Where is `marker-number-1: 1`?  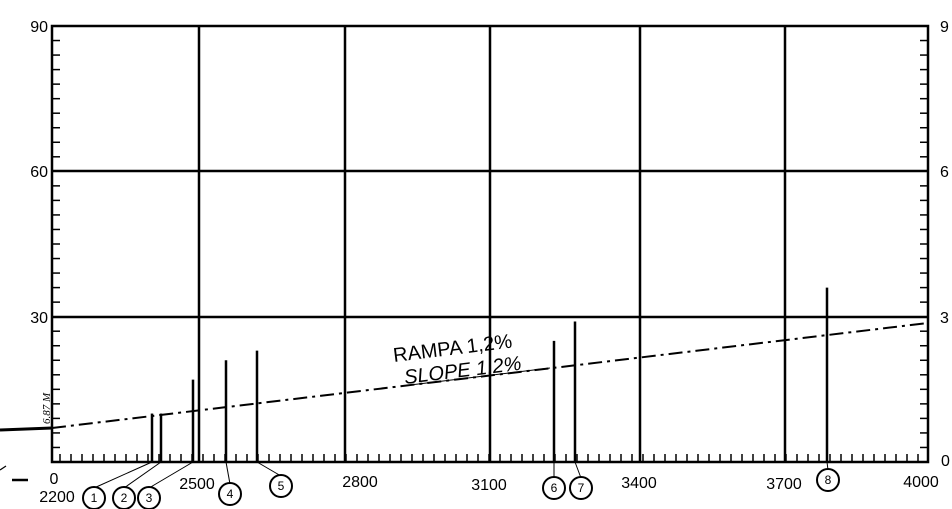
marker-number-1: 1 is located at coordinates (94, 498).